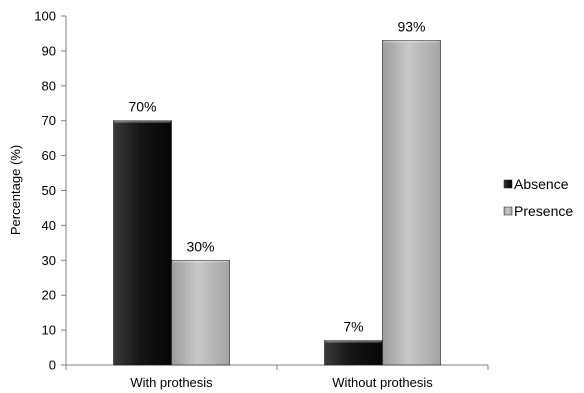 This screenshot has width=584, height=393. Describe the element at coordinates (508, 184) in the screenshot. I see `legend-swatch-absence` at that location.